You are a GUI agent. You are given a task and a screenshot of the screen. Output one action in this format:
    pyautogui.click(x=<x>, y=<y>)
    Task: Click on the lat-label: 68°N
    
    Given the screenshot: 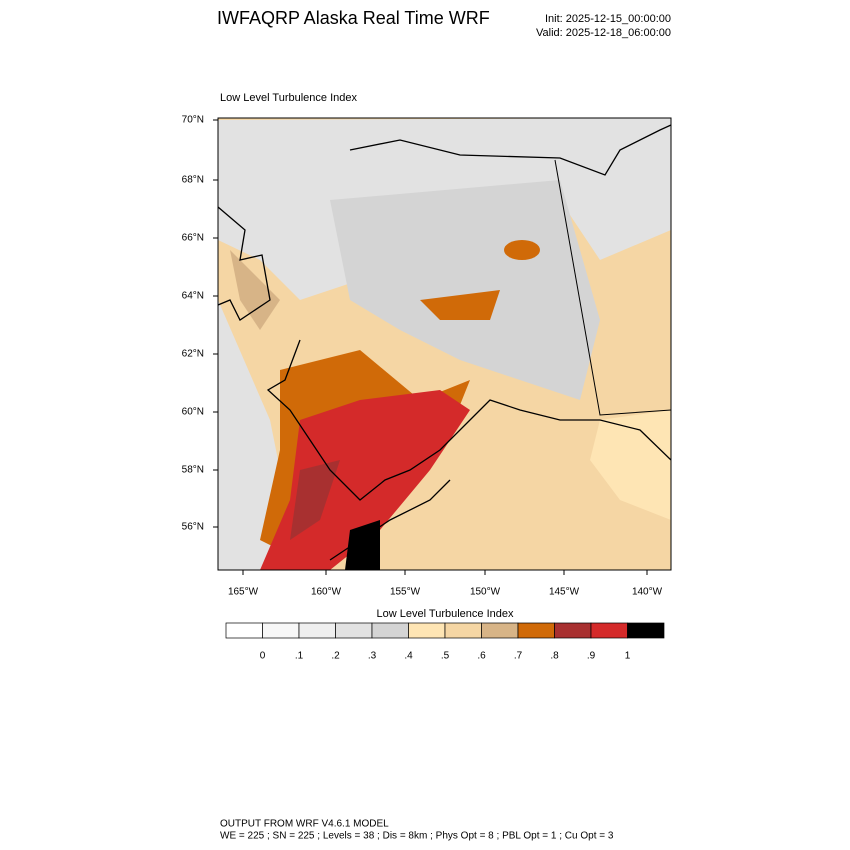 What is the action you would take?
    pyautogui.click(x=193, y=180)
    